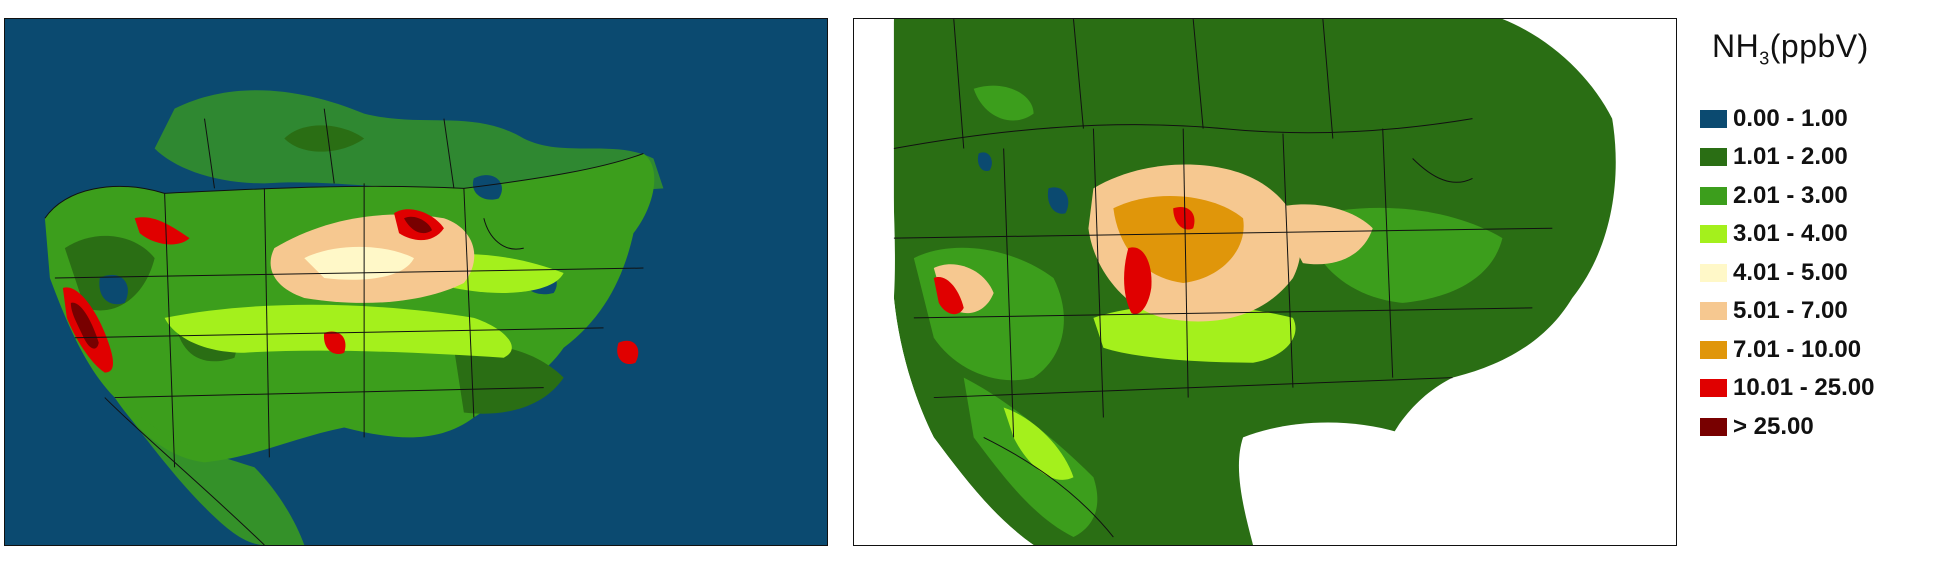  I want to click on legend-label: 0.00 - 1.00, so click(1790, 118).